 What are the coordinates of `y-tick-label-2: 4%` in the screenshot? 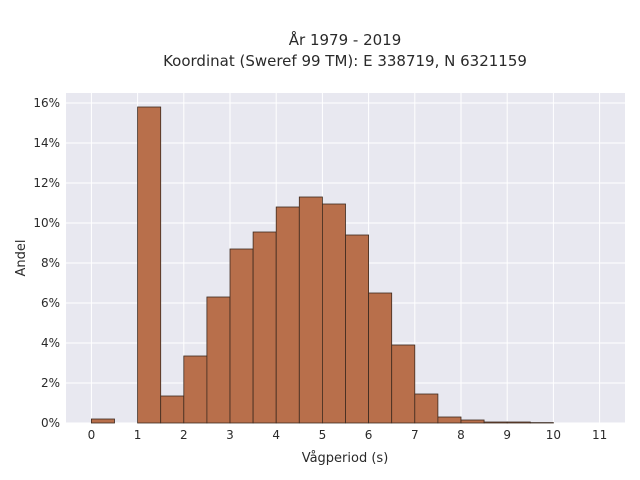 It's located at (50, 343).